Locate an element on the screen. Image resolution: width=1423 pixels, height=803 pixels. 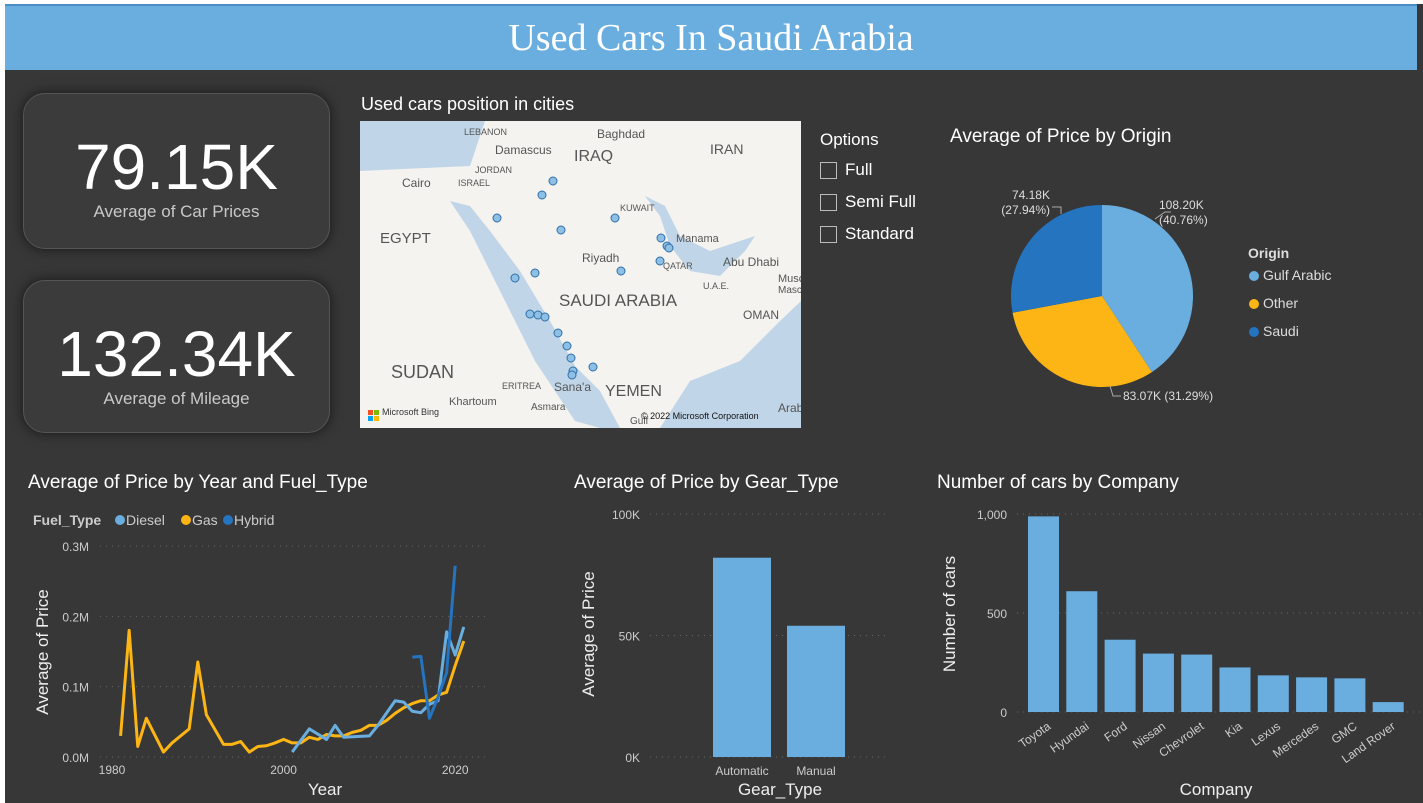
arabian-sea is located at coordinates (730, 364).